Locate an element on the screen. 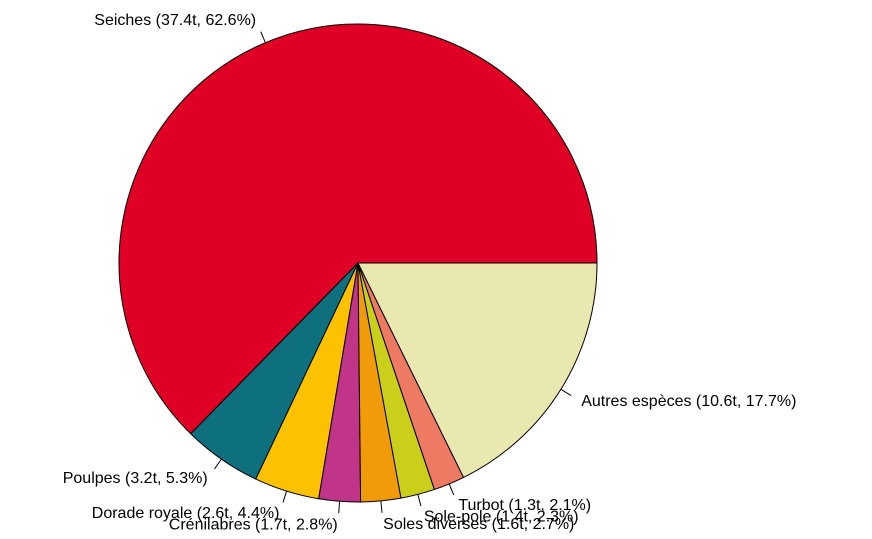 The image size is (872, 539). slice-label: Soles diverses (1.6t, 2.7%) is located at coordinates (478, 524).